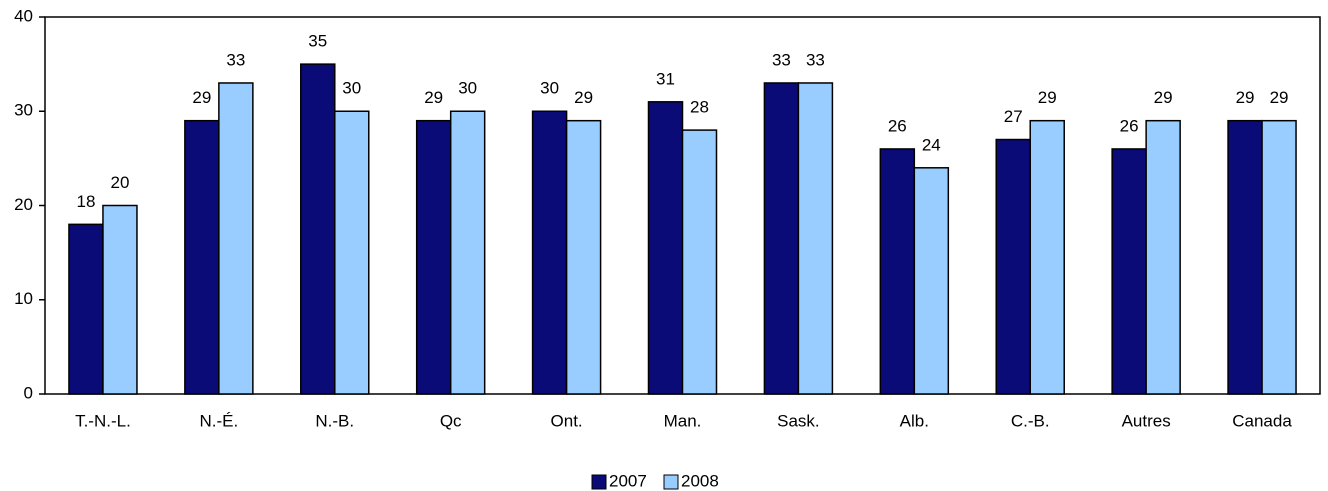 The image size is (1328, 491). What do you see at coordinates (1146, 420) in the screenshot?
I see `x-tick-label: Autres` at bounding box center [1146, 420].